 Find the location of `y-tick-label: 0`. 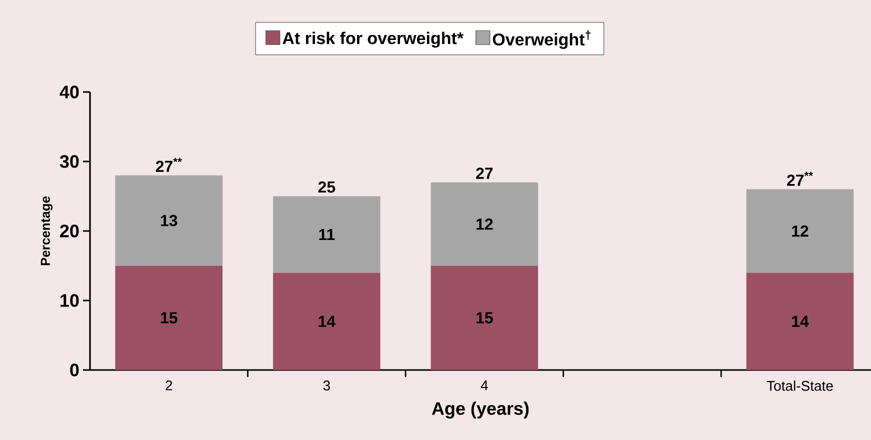

y-tick-label: 0 is located at coordinates (74, 370).